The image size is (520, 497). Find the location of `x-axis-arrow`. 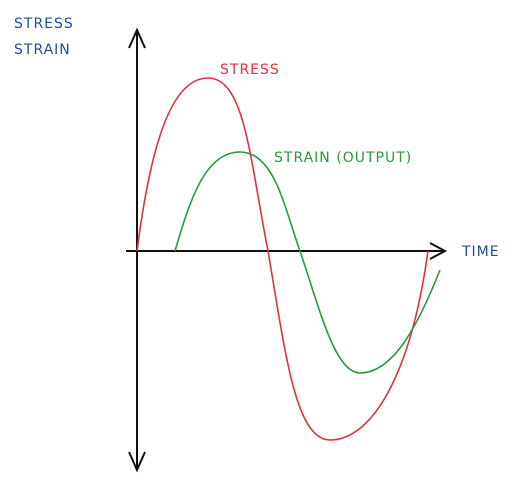

x-axis-arrow is located at coordinates (438, 251).